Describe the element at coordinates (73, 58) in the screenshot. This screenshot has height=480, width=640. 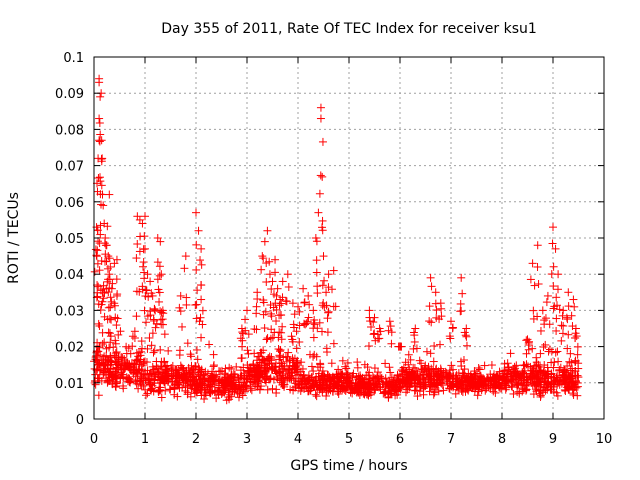
I see `y-tick-label: 0.1` at that location.